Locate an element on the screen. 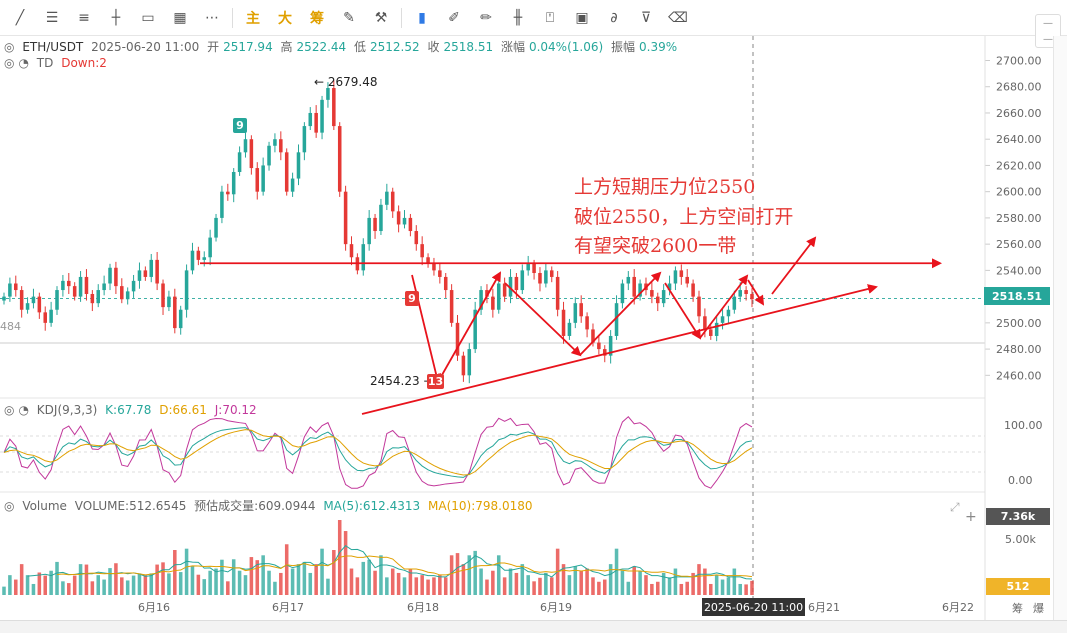  layout-icon: ▣ is located at coordinates (582, 17).